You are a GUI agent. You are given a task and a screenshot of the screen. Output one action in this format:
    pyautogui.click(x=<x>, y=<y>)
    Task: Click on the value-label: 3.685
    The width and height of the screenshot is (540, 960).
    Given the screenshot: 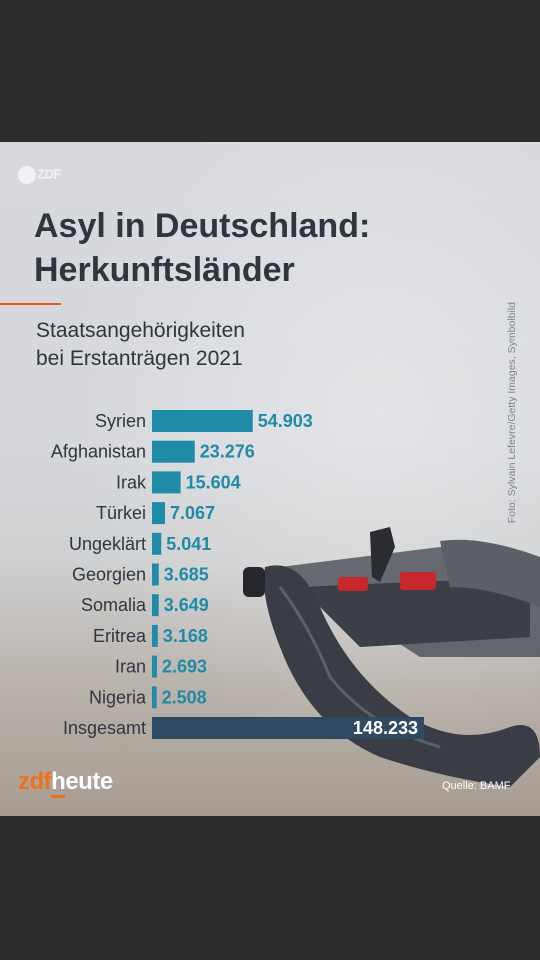 What is the action you would take?
    pyautogui.click(x=186, y=575)
    